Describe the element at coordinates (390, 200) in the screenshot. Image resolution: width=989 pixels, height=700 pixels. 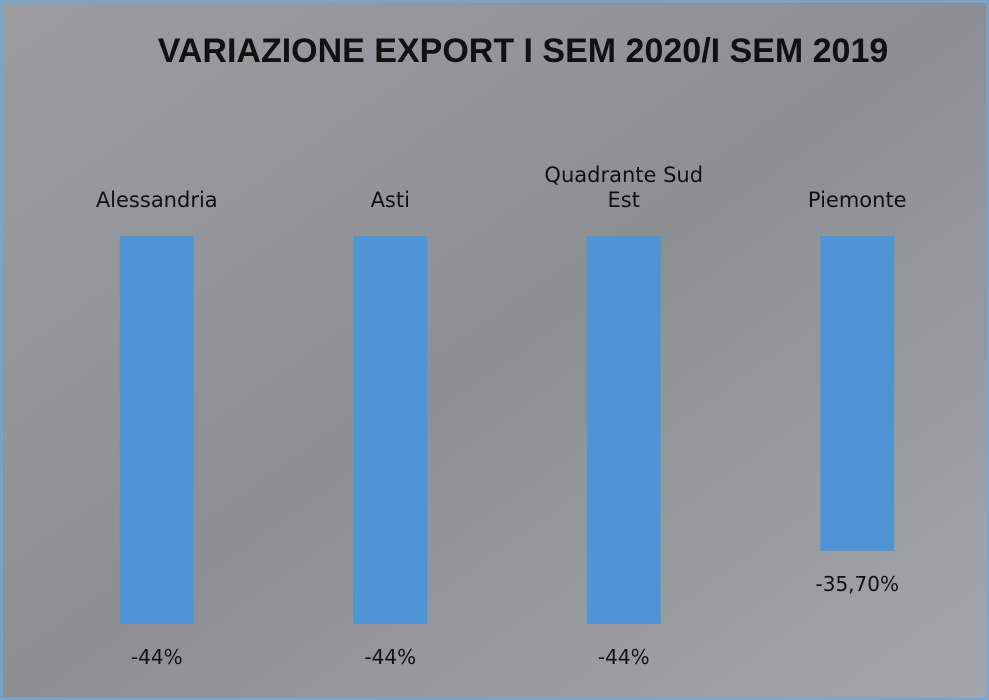
I see `category-label: Asti` at that location.